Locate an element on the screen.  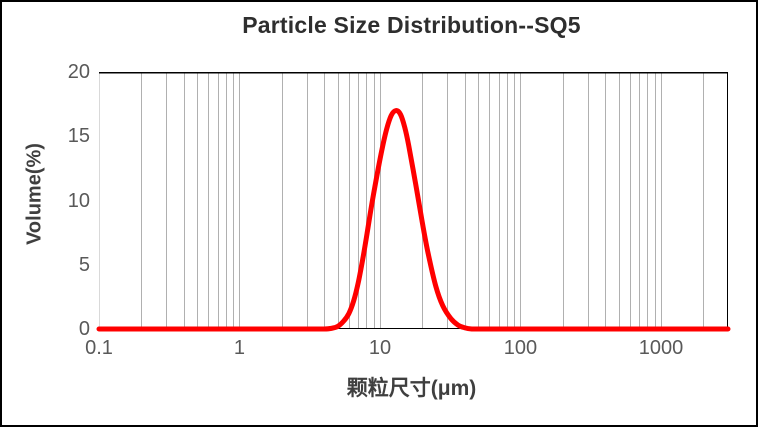
x-tick-label-1: 1 is located at coordinates (239, 348).